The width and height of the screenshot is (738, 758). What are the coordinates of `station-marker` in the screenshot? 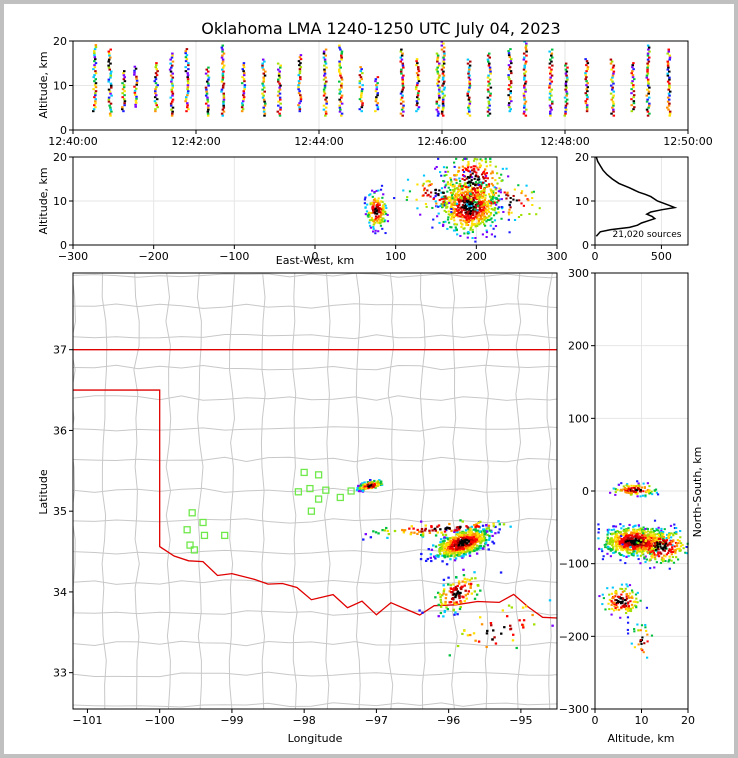 It's located at (318, 499).